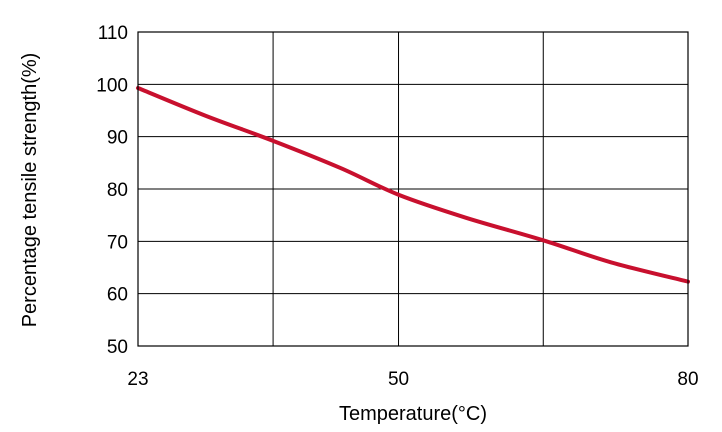 The height and width of the screenshot is (432, 722). I want to click on x-tick-label: 80, so click(687, 379).